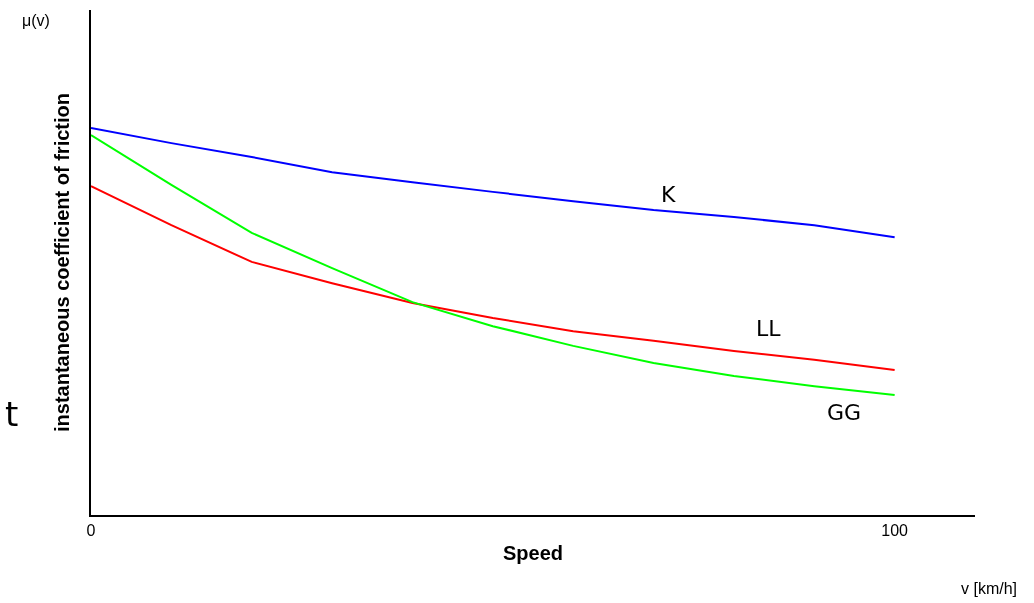 The width and height of the screenshot is (1034, 603). I want to click on x-axis-title: Speed, so click(533, 553).